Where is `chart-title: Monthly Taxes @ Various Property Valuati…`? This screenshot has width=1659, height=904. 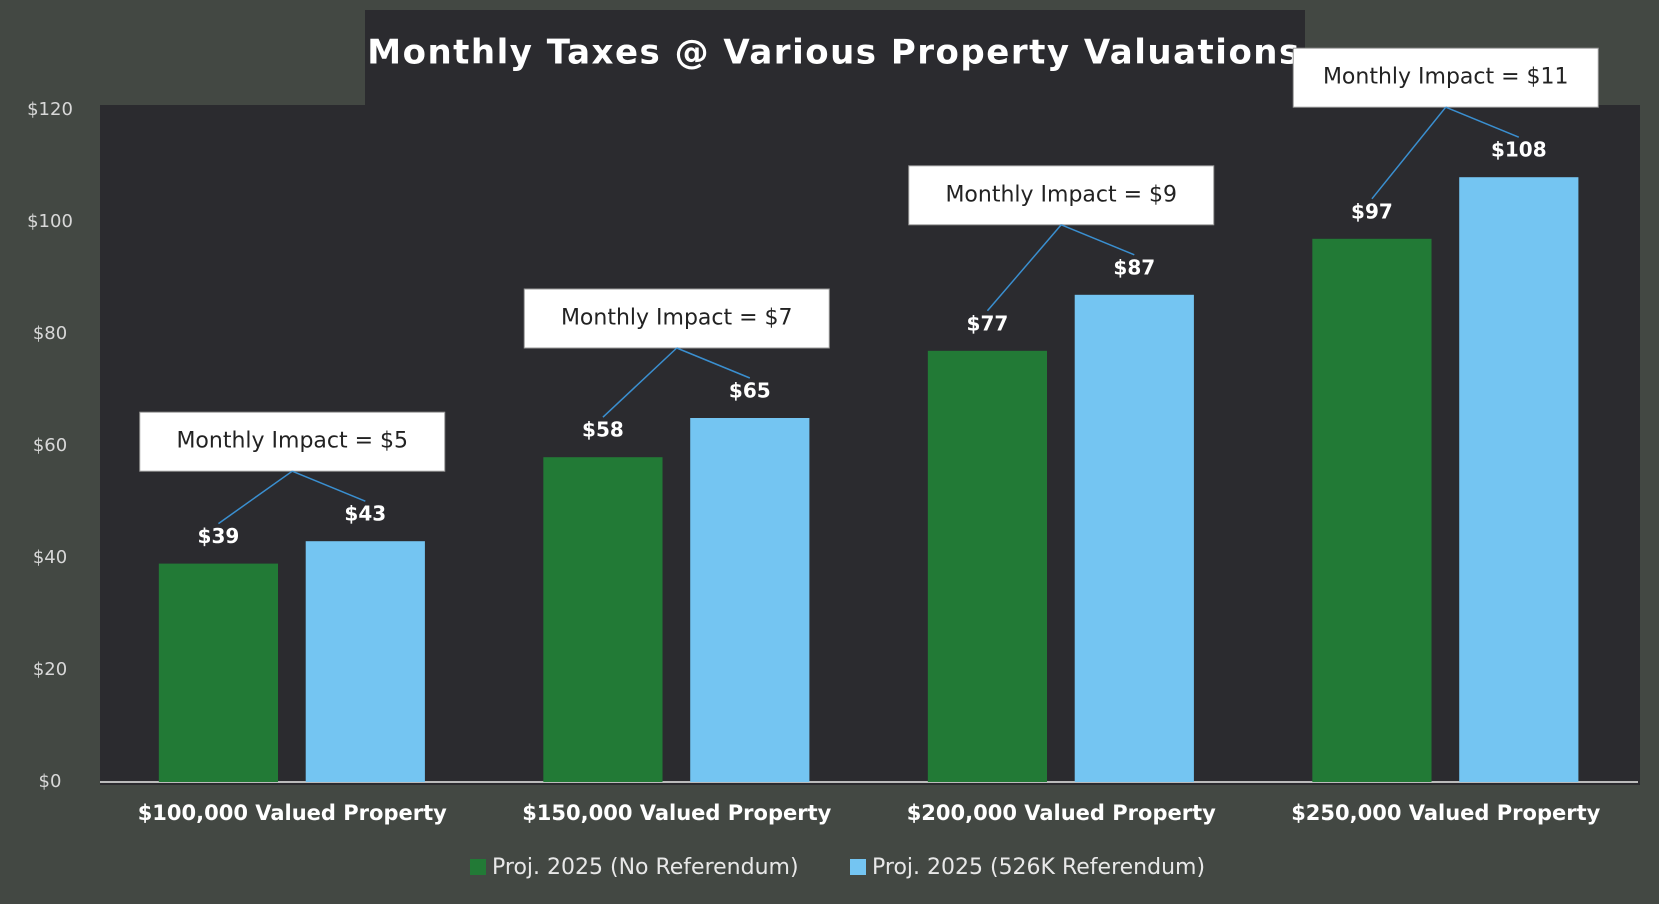
chart-title: Monthly Taxes @ Various Property Valuati… is located at coordinates (834, 53).